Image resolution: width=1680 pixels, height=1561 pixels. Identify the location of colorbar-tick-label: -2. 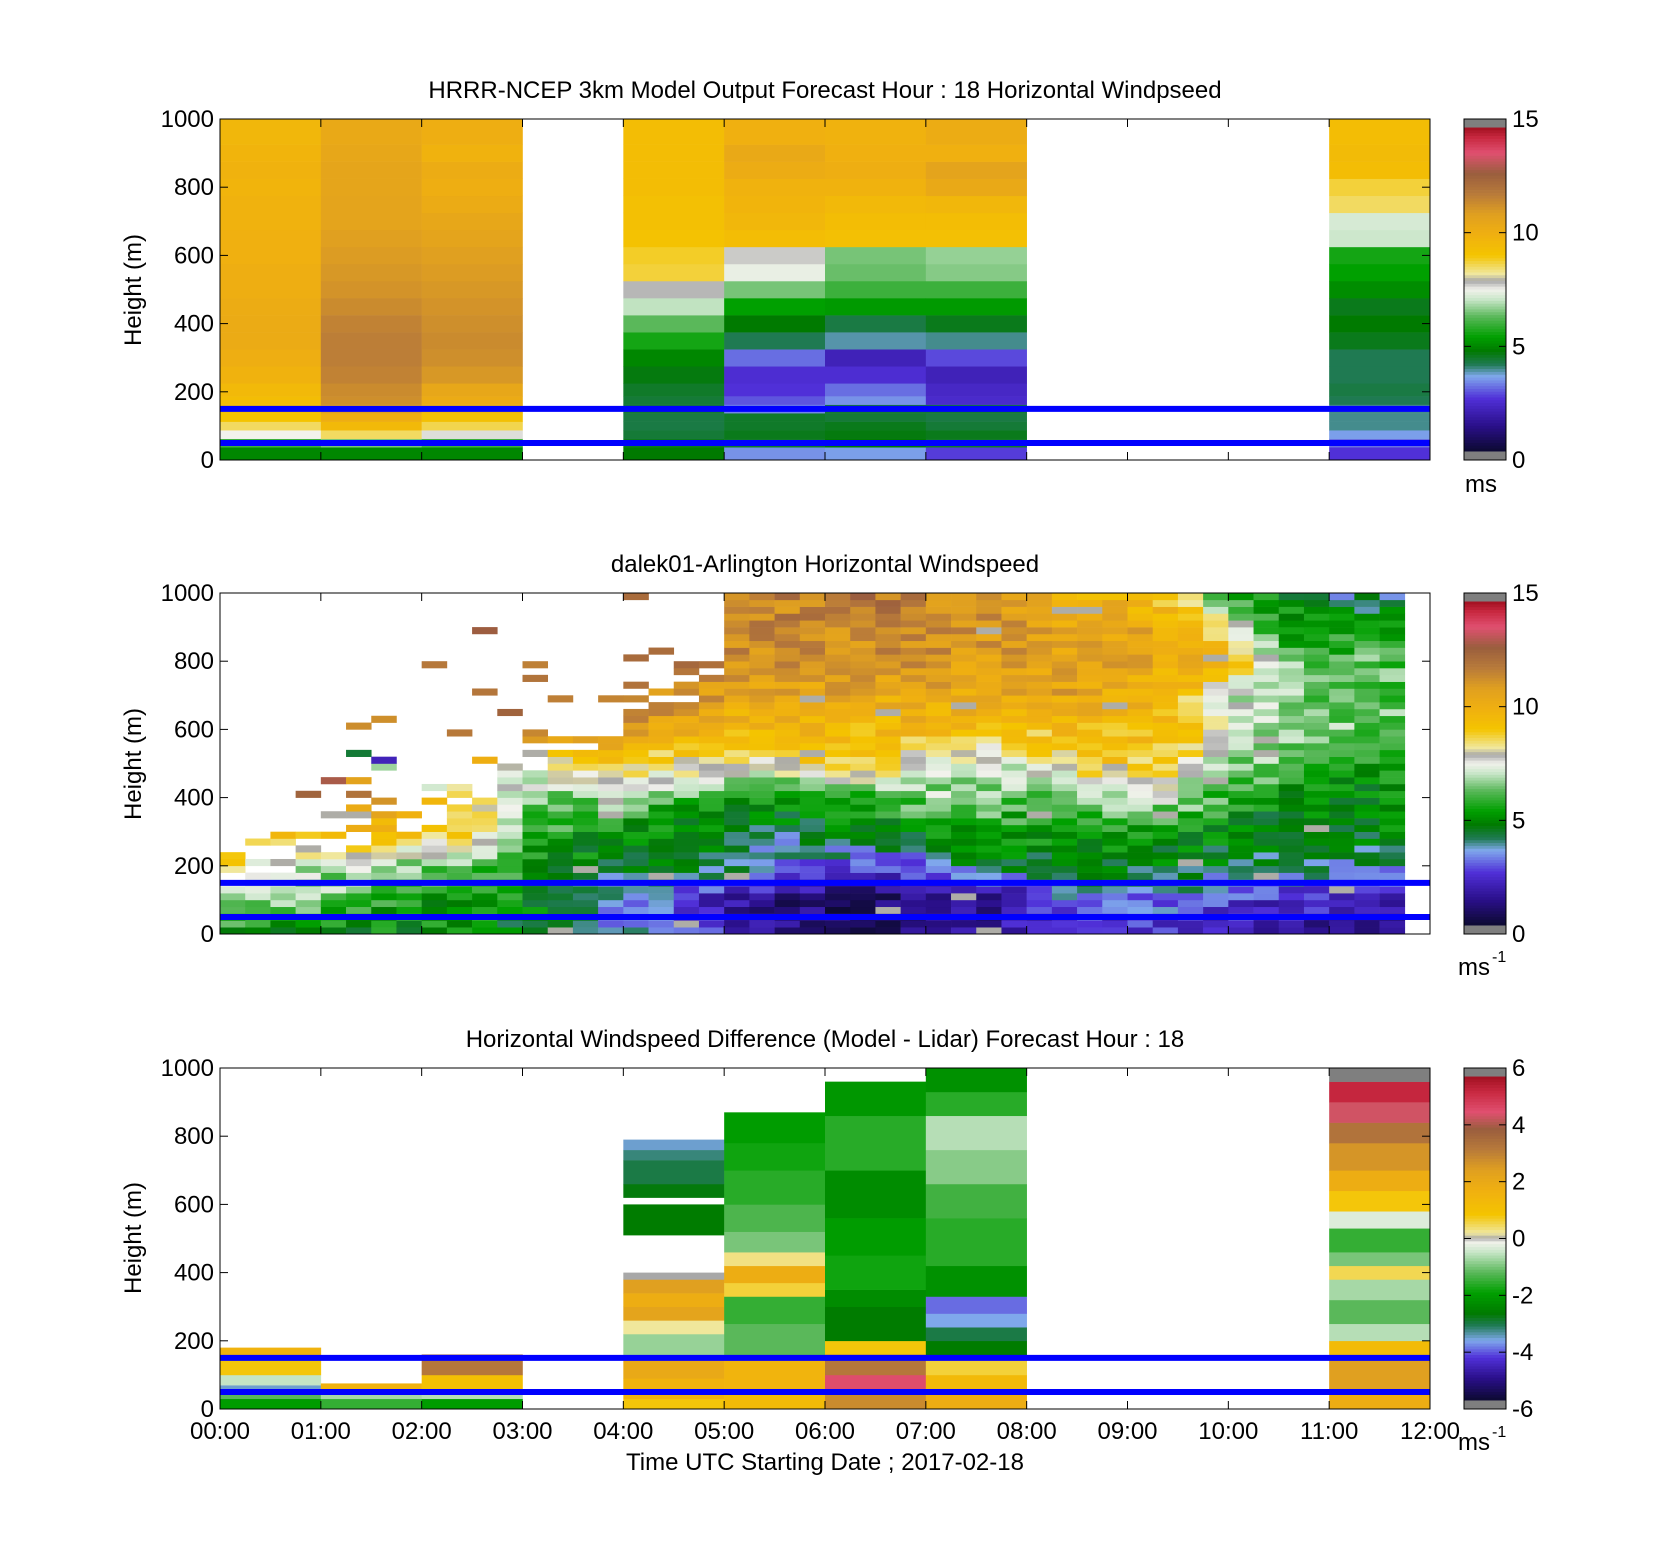
(1522, 1295).